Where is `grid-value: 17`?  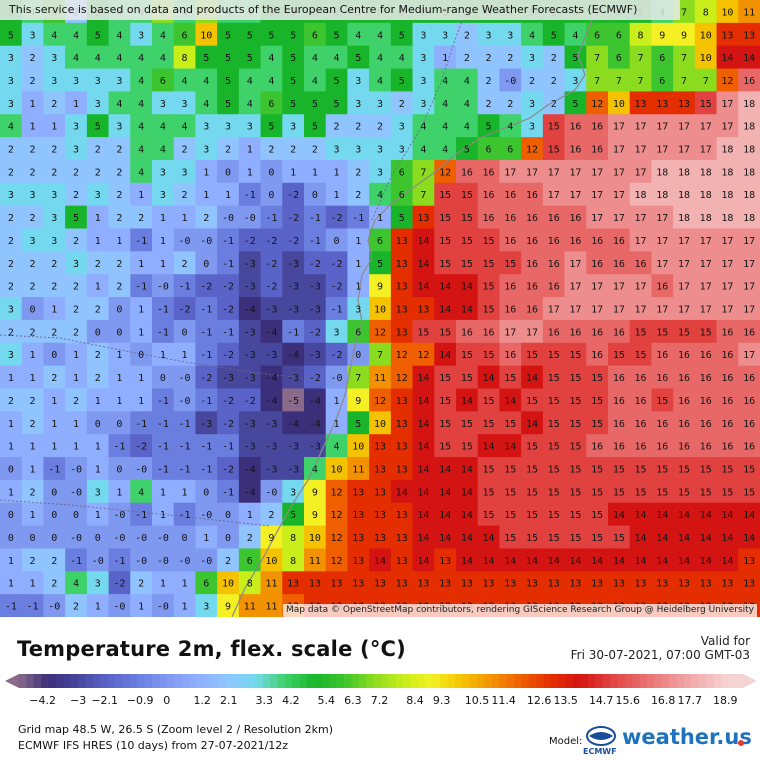
grid-value: 17 is located at coordinates (662, 241).